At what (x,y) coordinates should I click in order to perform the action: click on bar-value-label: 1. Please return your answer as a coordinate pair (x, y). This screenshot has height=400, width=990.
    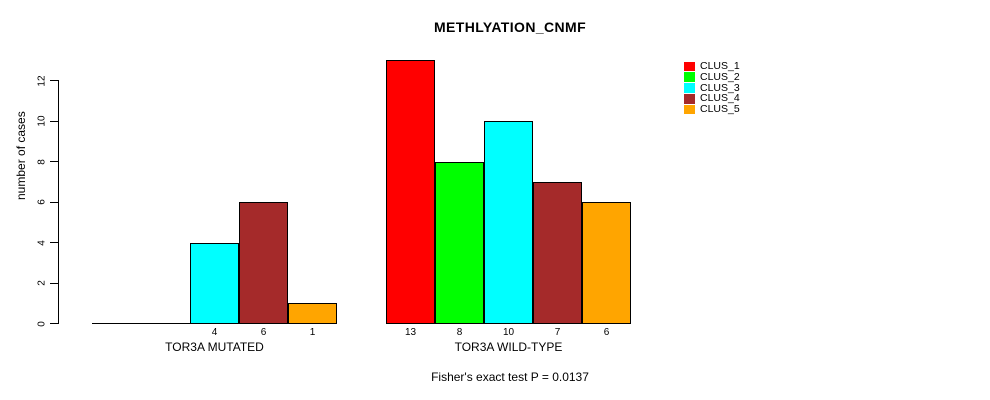
    Looking at the image, I should click on (312, 332).